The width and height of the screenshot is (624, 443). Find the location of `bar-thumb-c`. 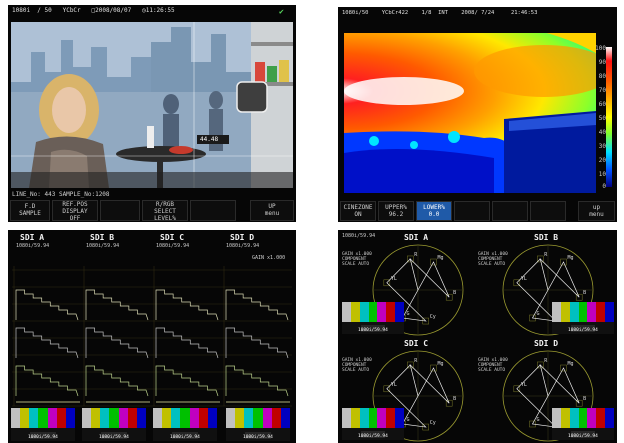

bar-thumb-c is located at coordinates (185, 424).